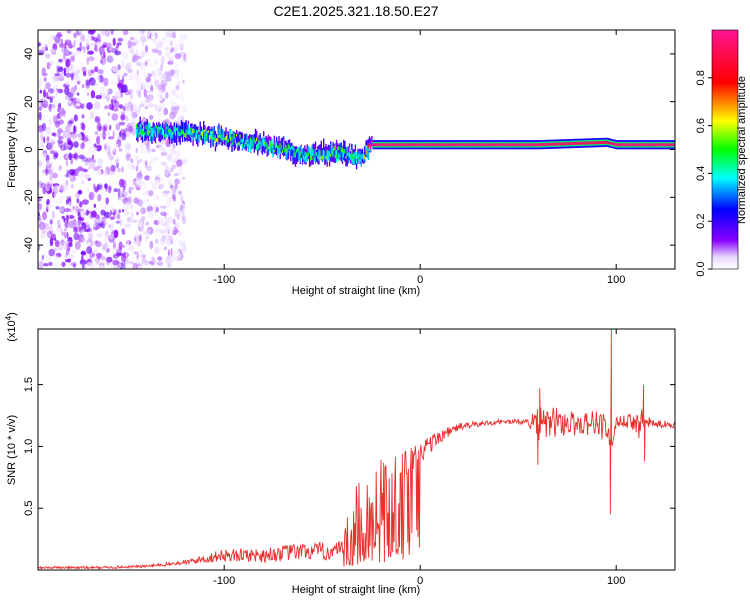 The image size is (750, 600). I want to click on snr-x-axis-label: Height of straight line (km), so click(356, 590).